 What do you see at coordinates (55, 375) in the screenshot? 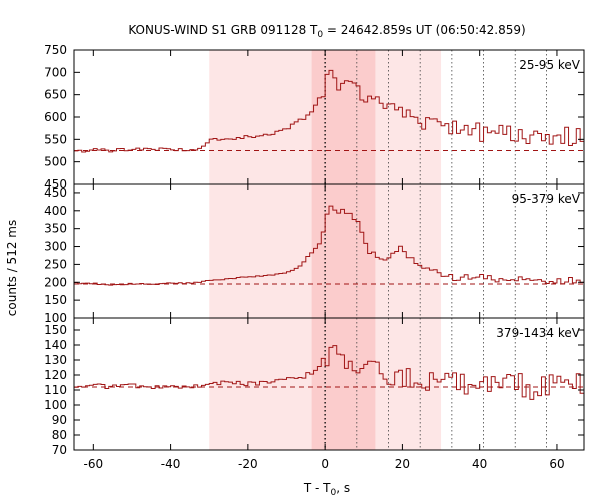
I see `y-tick-label: 120` at bounding box center [55, 375].